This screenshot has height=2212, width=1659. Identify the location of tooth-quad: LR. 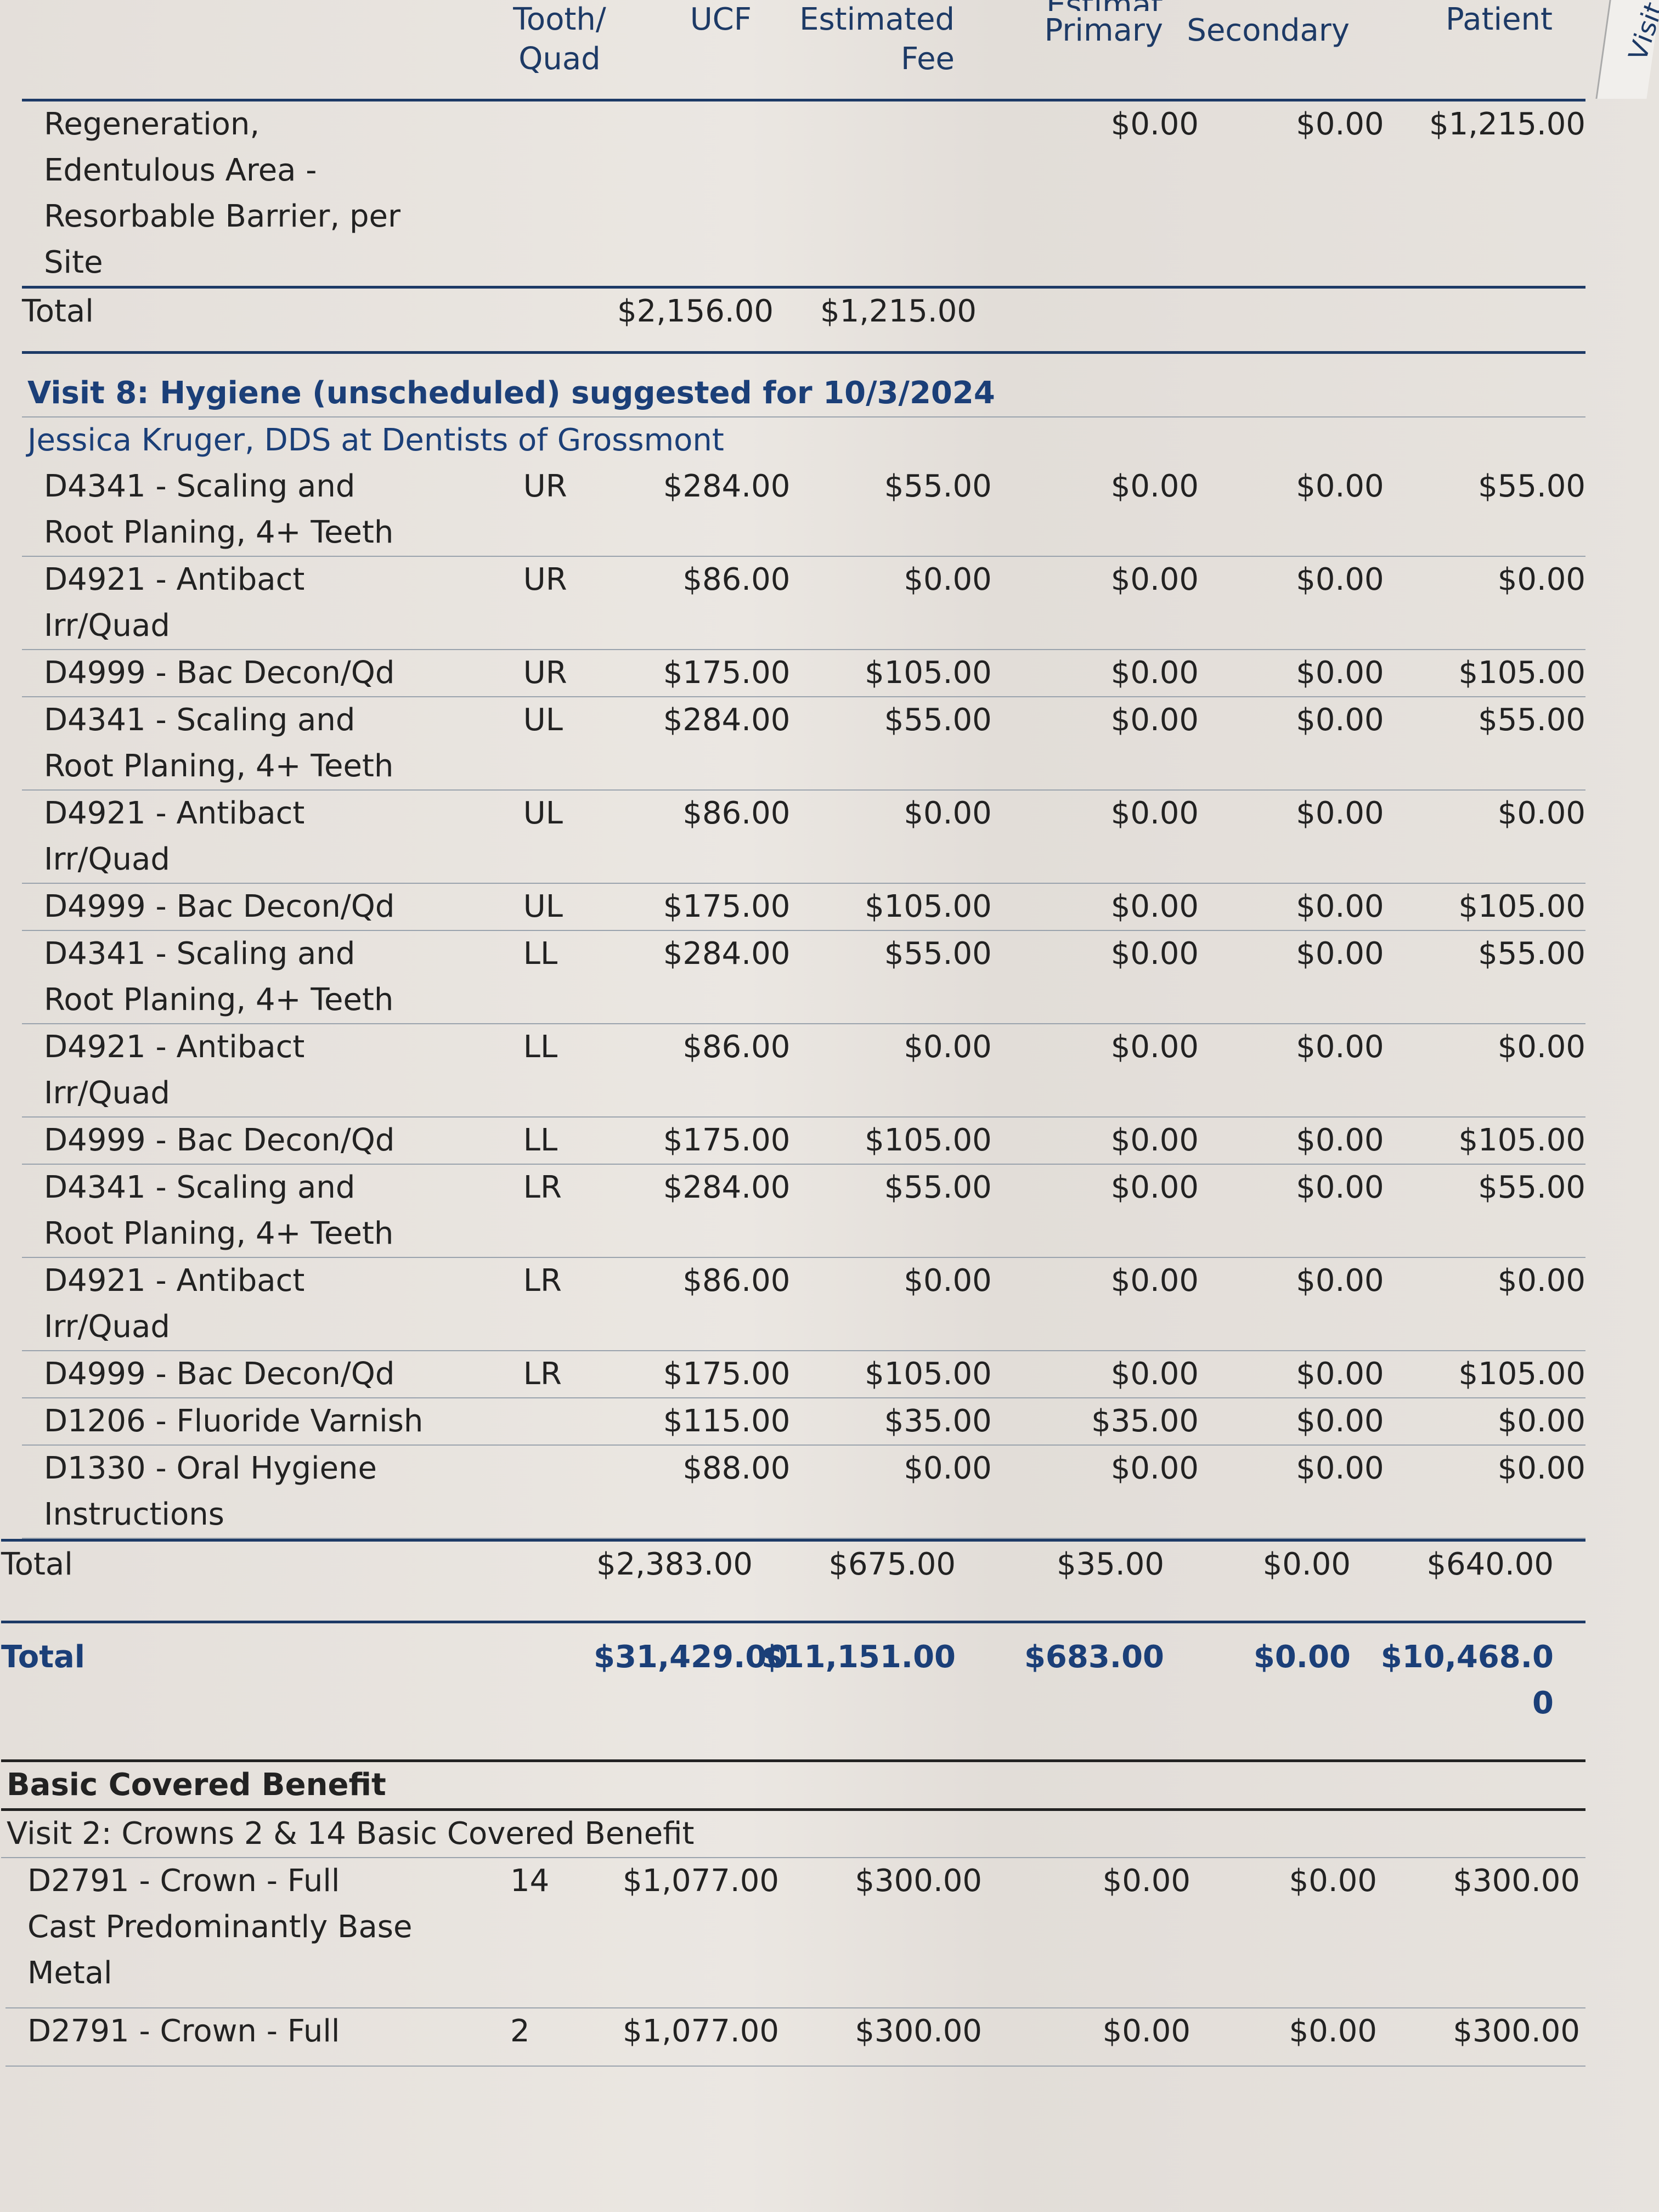
(543, 1187).